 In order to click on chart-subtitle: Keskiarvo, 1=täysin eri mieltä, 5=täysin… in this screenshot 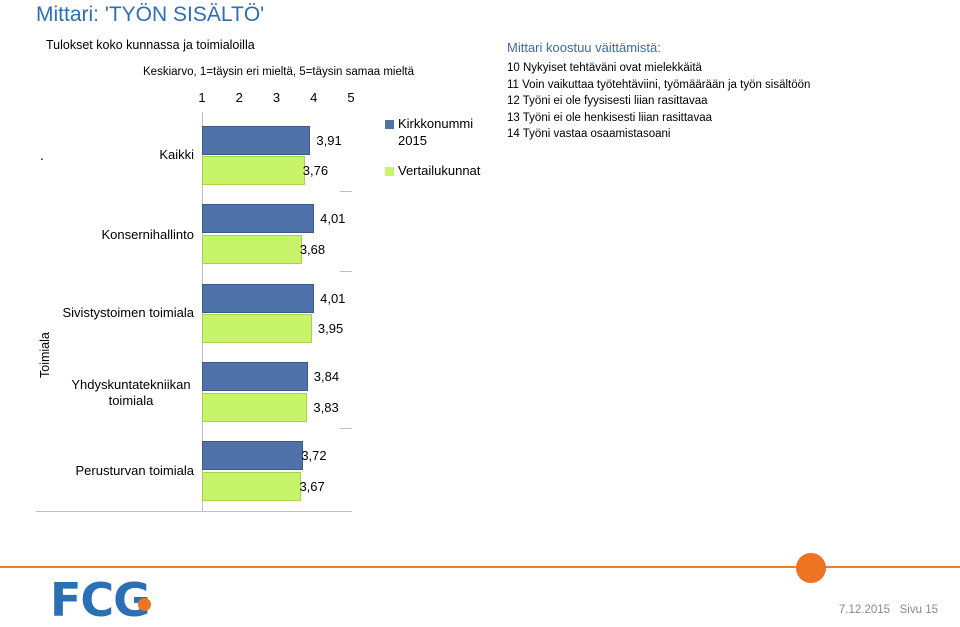, I will do `click(279, 72)`.